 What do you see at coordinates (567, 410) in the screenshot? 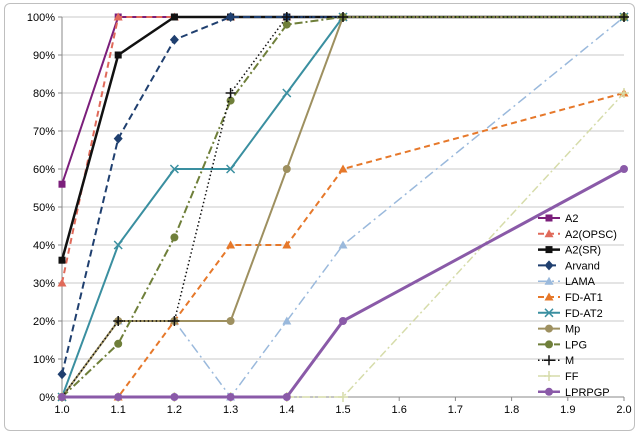
I see `x-tick-label: 1.9` at bounding box center [567, 410].